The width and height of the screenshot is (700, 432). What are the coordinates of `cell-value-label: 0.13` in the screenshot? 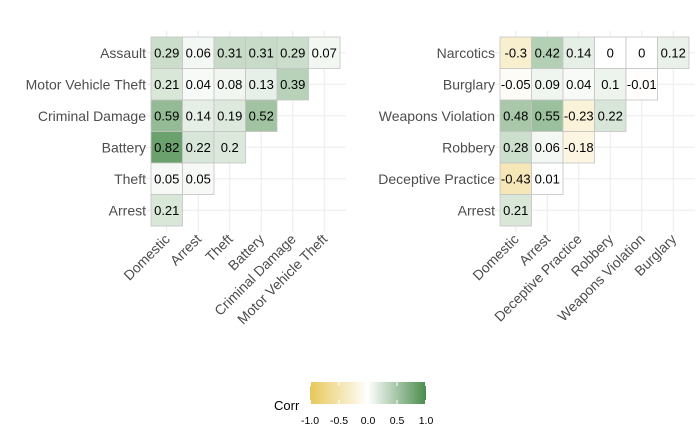 It's located at (261, 84).